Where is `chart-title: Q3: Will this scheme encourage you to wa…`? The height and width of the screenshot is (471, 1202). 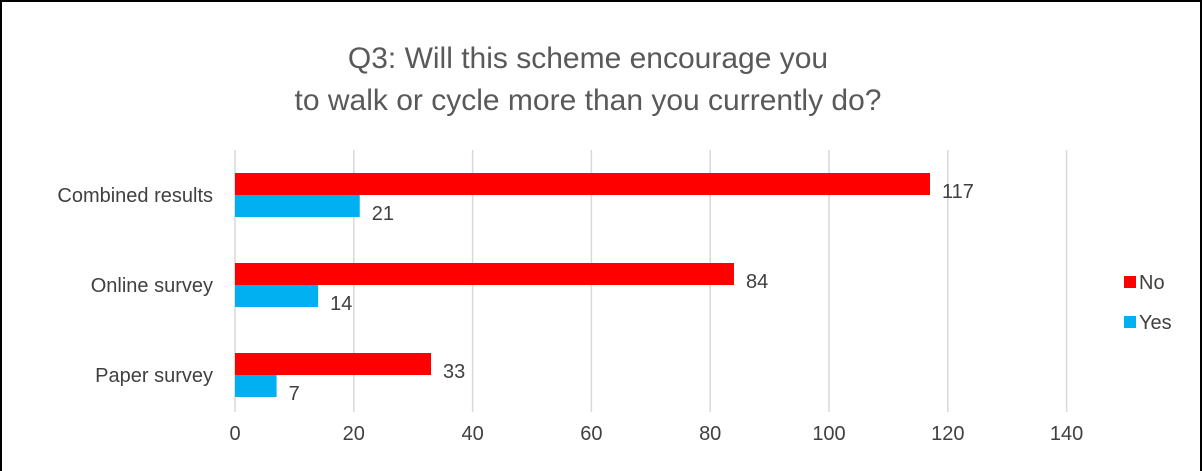 chart-title: Q3: Will this scheme encourage you to wa… is located at coordinates (588, 79).